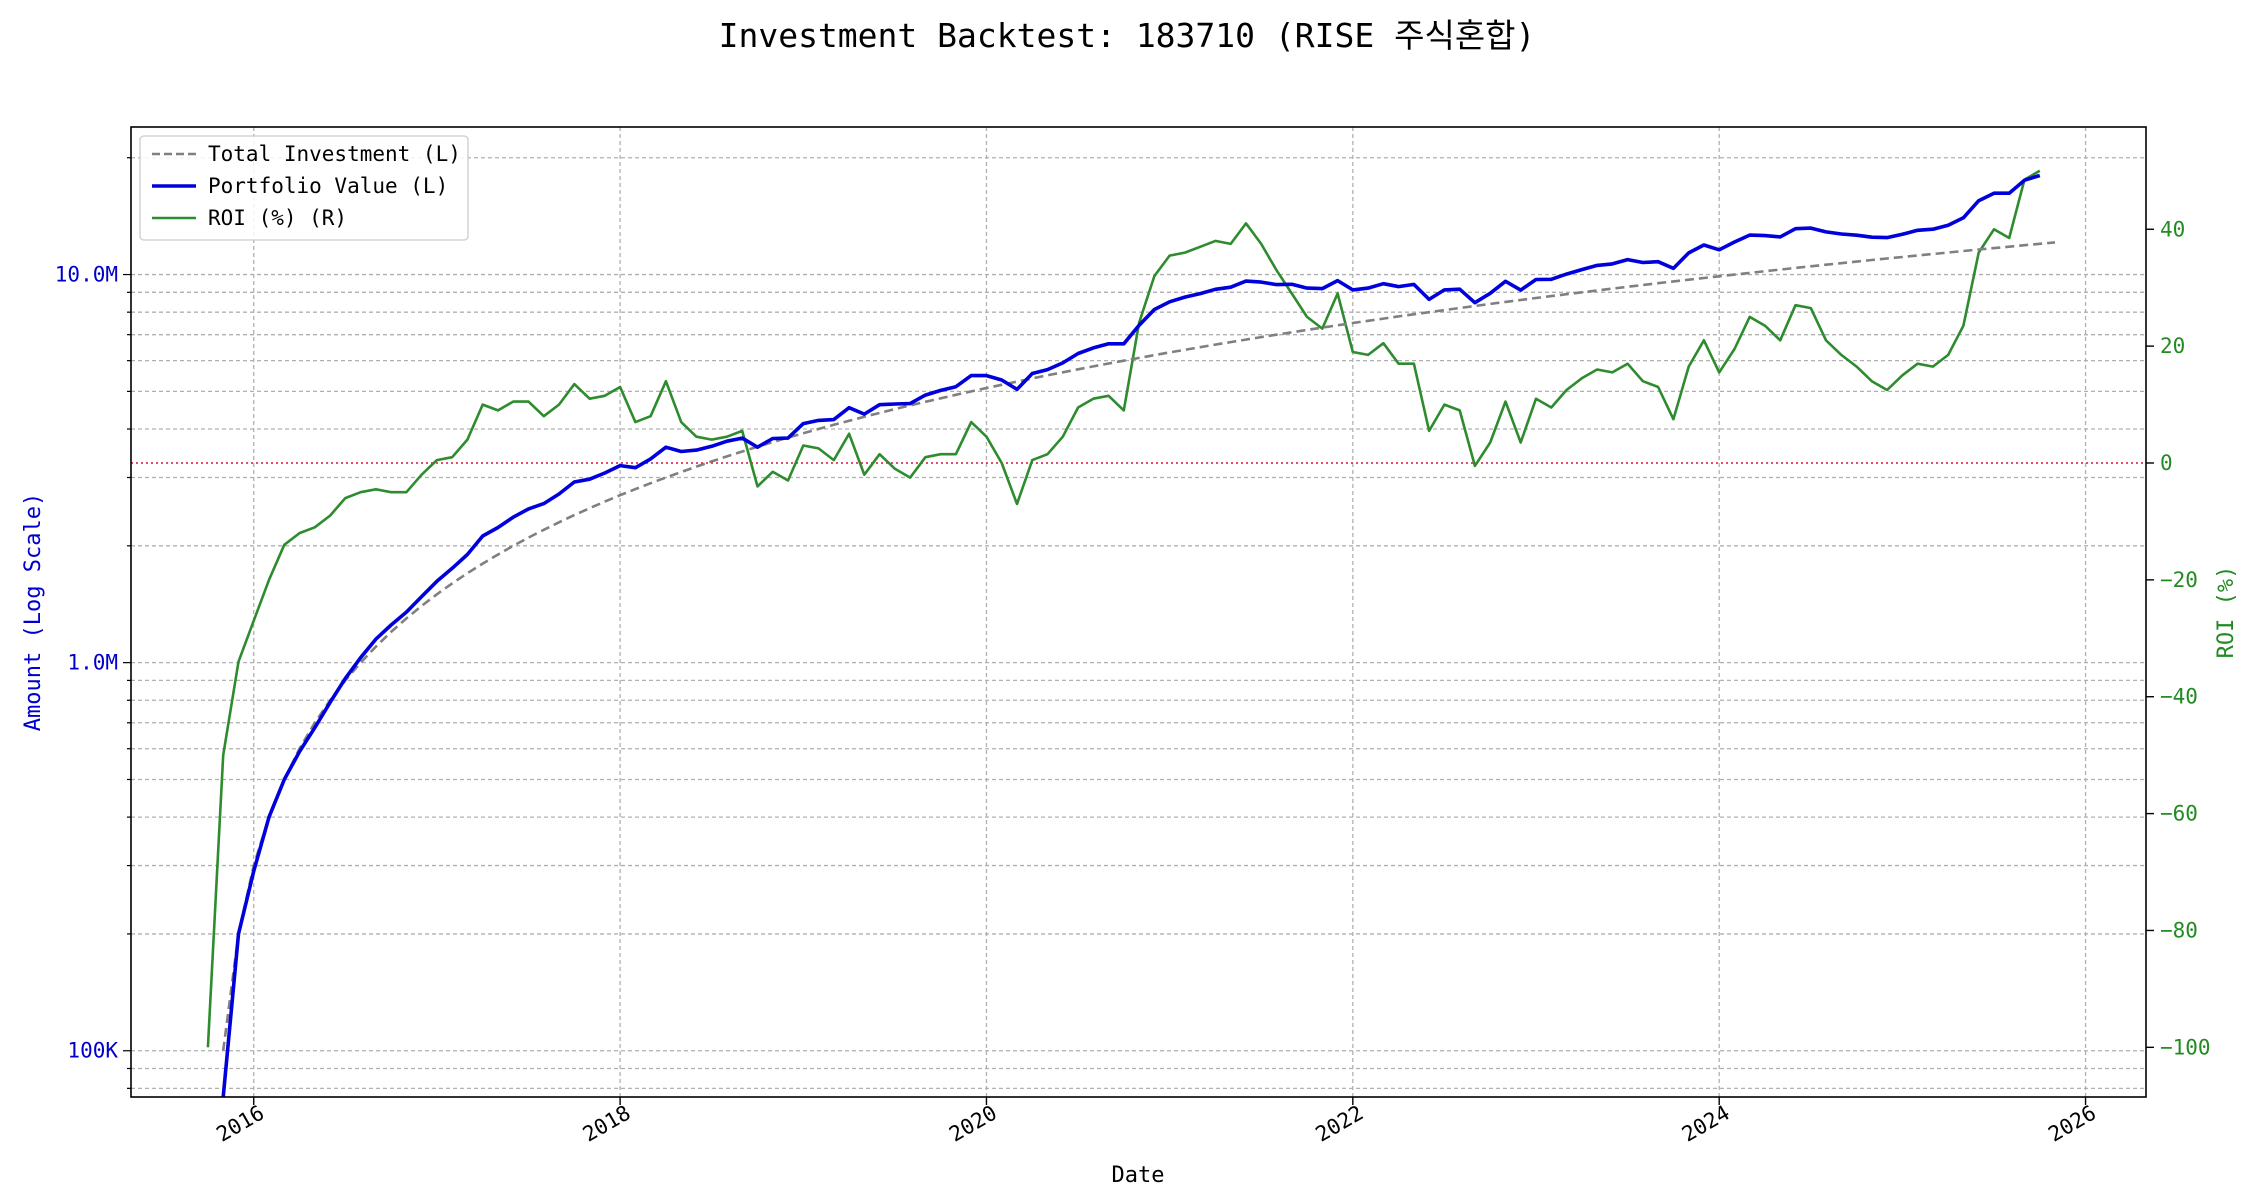 This screenshot has height=1200, width=2250. I want to click on y-right-tick-label: 0, so click(2166, 463).